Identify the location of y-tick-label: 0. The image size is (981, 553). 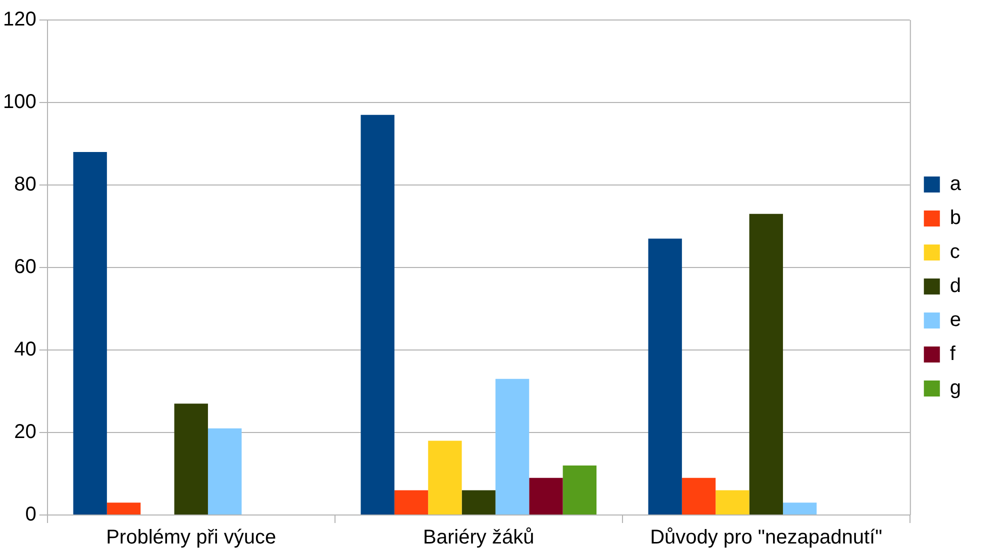
(30, 515).